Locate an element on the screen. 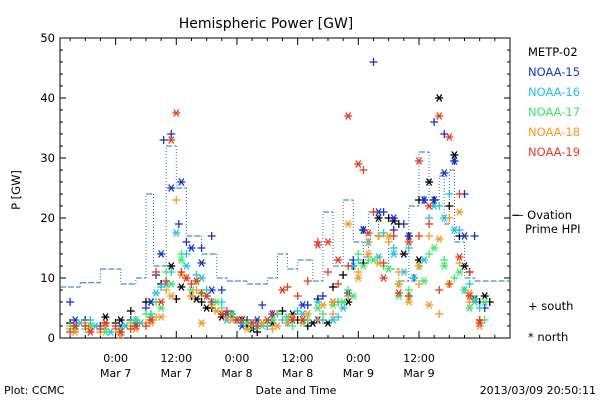  y-tick-label: 0 is located at coordinates (51, 338).